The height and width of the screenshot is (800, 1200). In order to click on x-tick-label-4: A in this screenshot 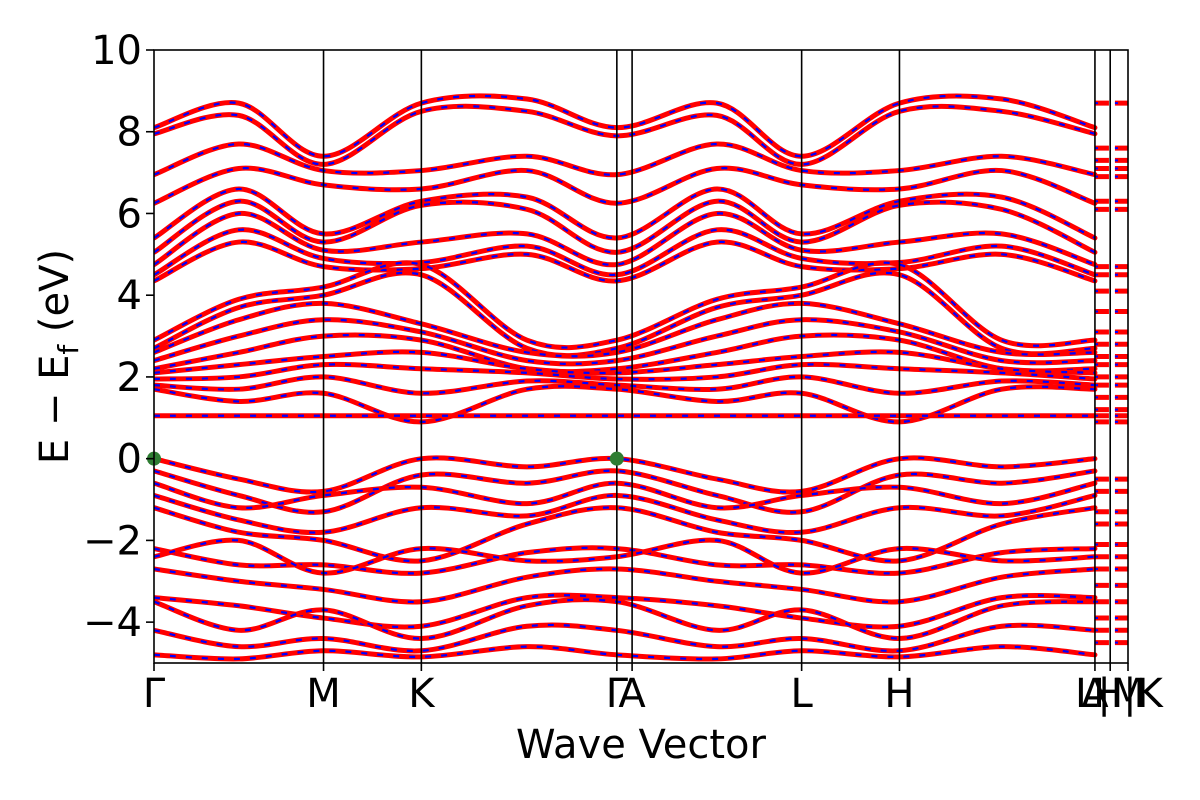, I will do `click(632, 694)`.